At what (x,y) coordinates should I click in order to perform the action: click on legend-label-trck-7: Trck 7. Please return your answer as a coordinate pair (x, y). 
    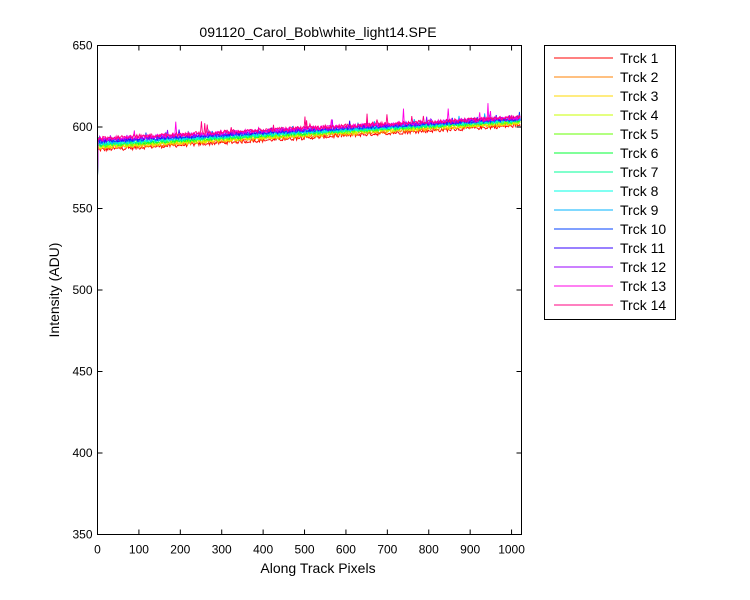
    Looking at the image, I should click on (639, 172).